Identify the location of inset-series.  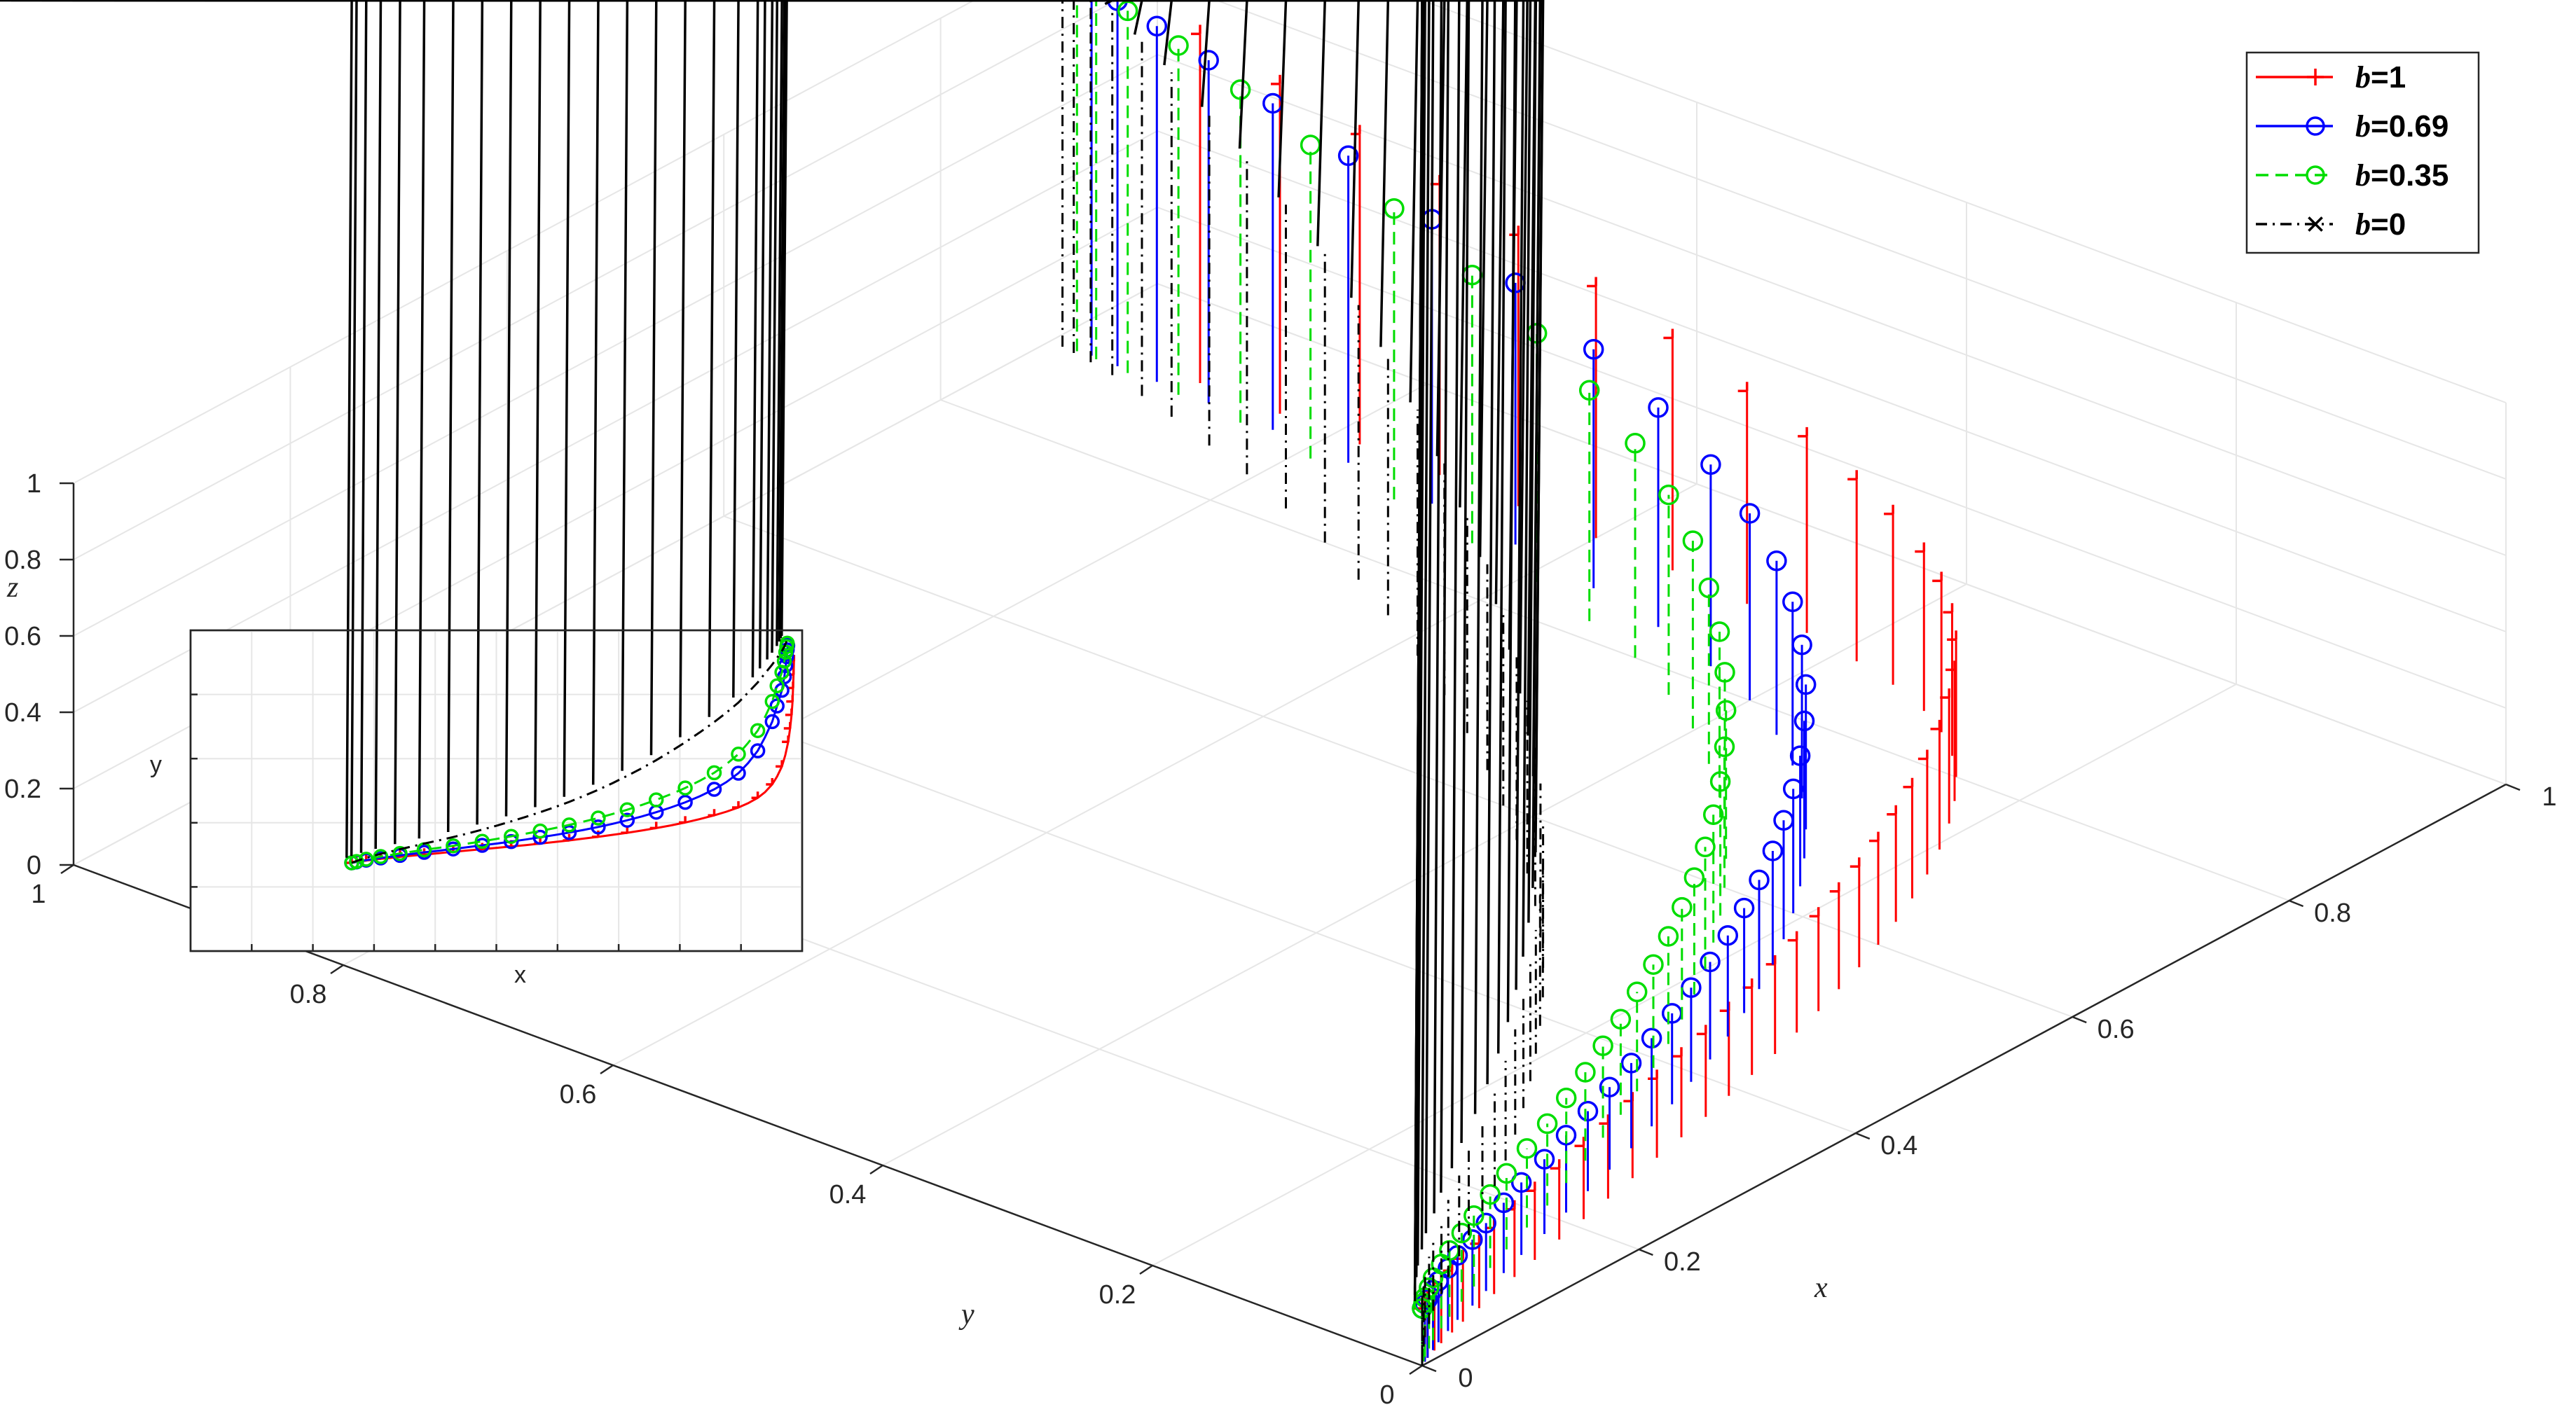
(603, 435).